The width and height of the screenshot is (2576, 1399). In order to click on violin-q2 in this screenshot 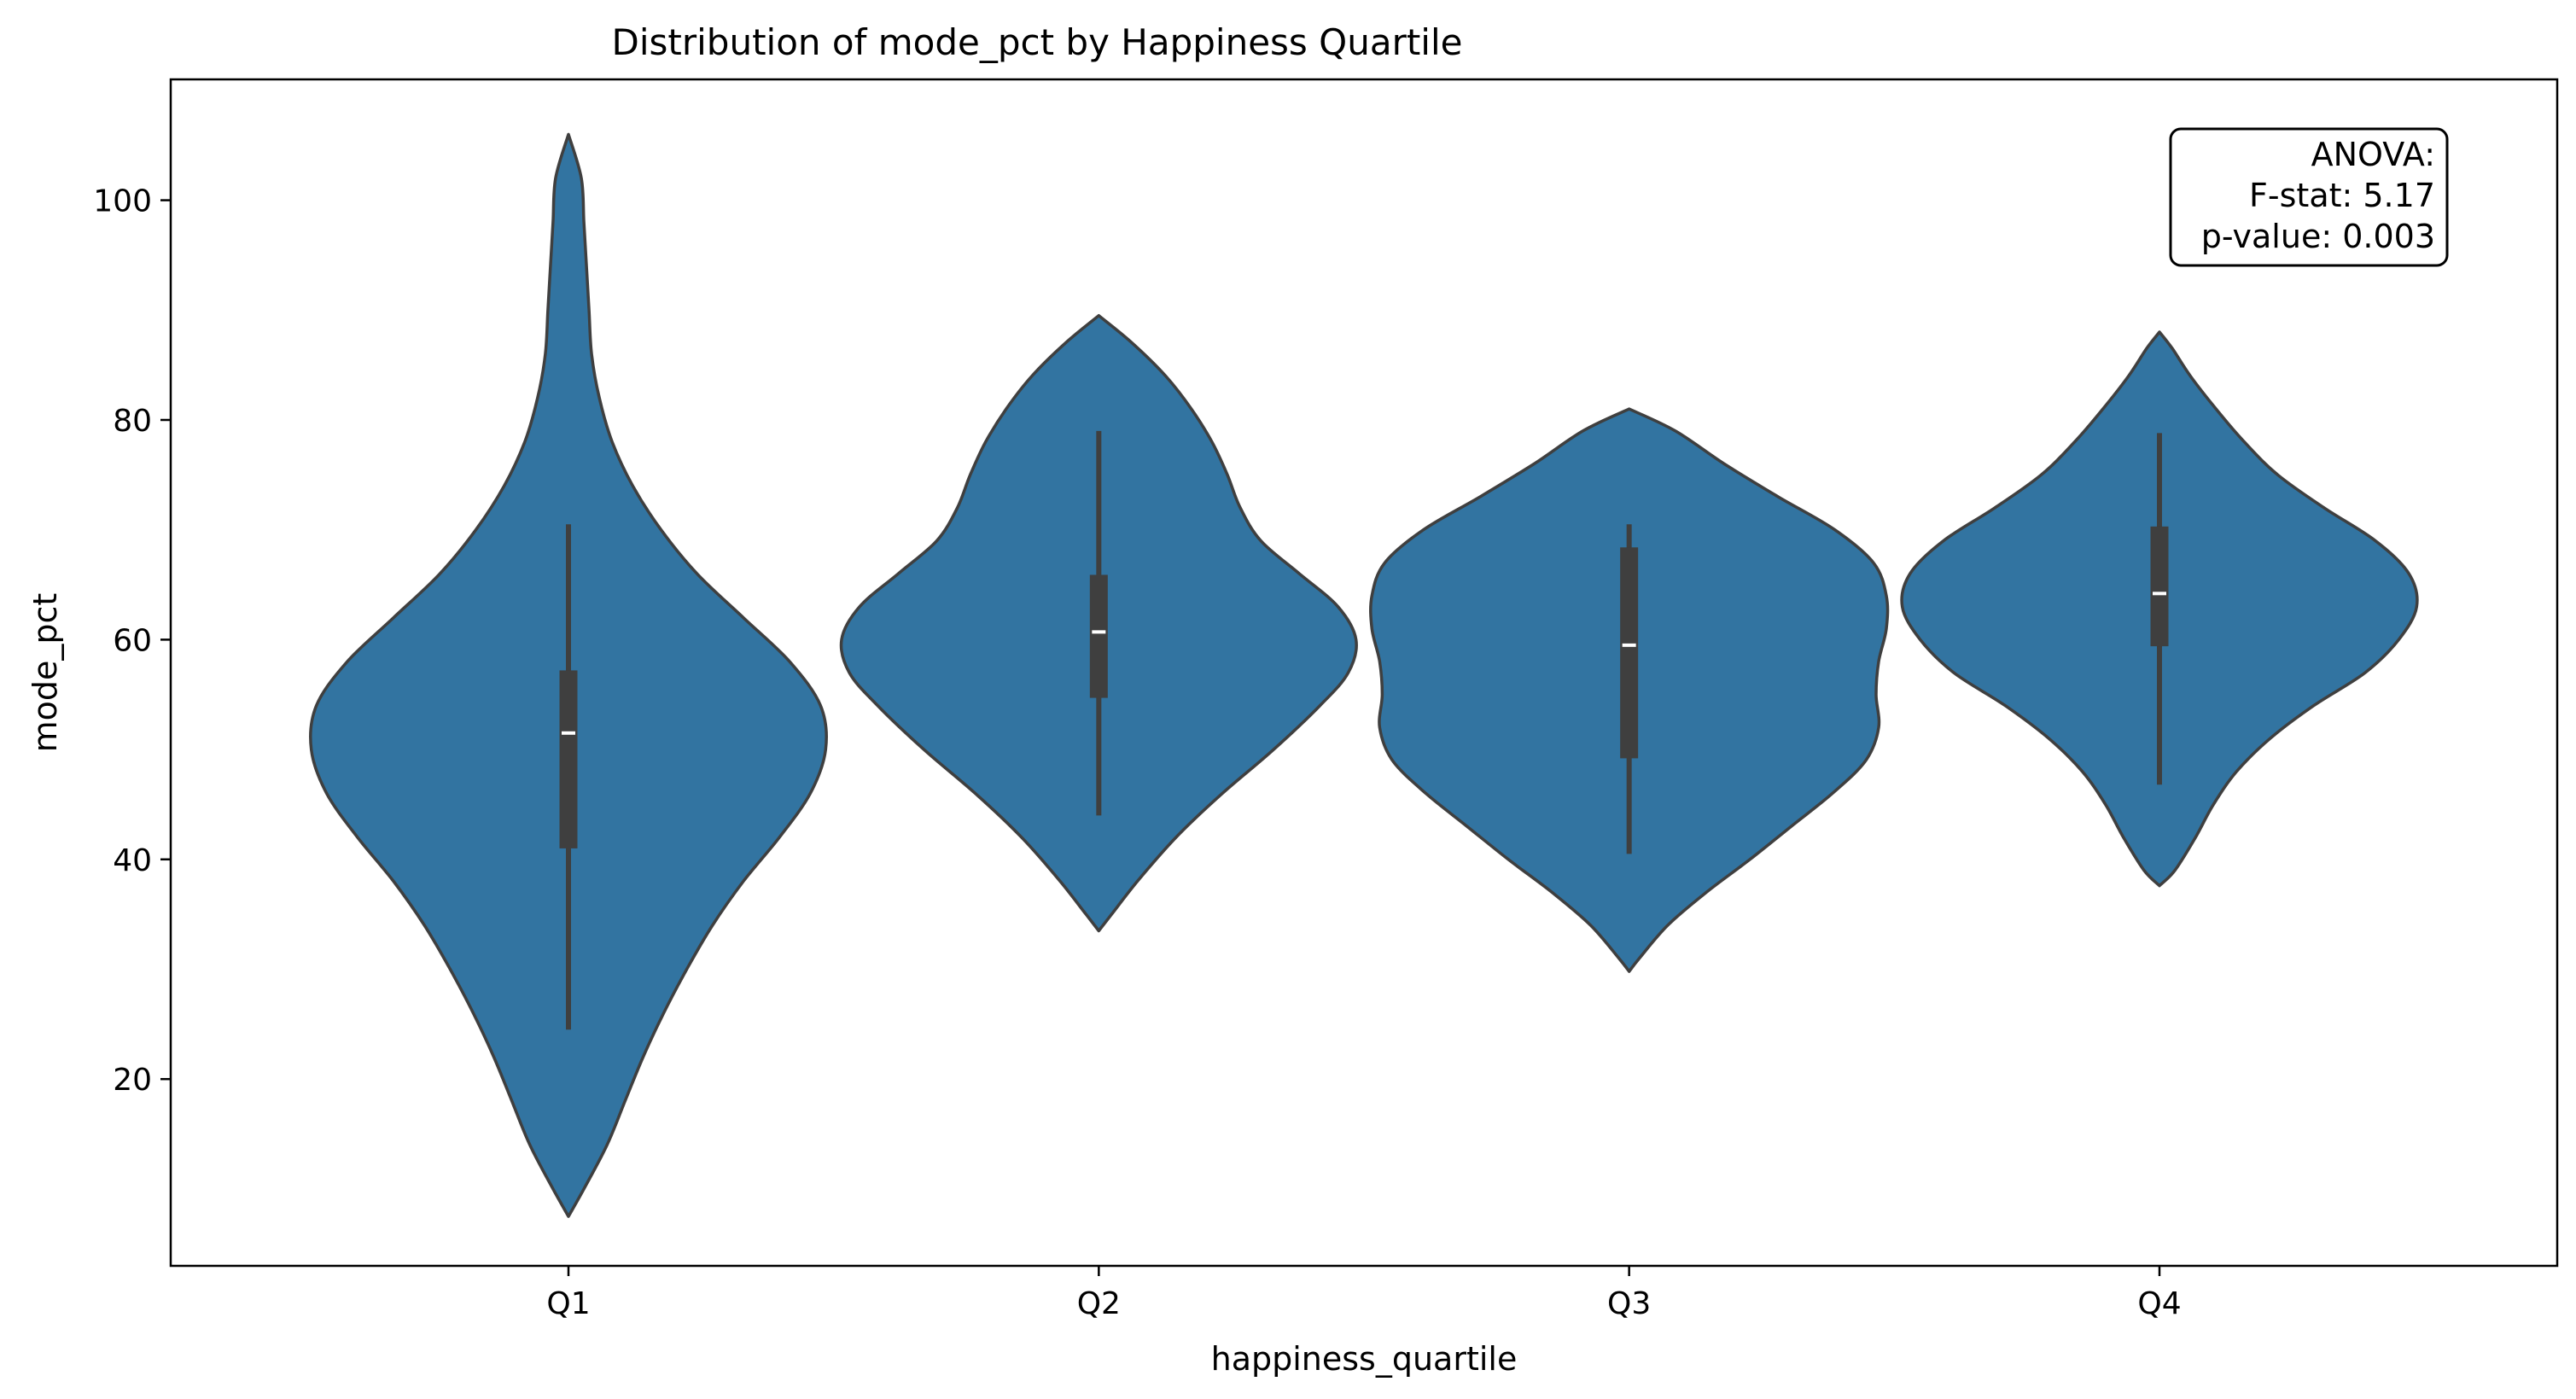, I will do `click(1098, 623)`.